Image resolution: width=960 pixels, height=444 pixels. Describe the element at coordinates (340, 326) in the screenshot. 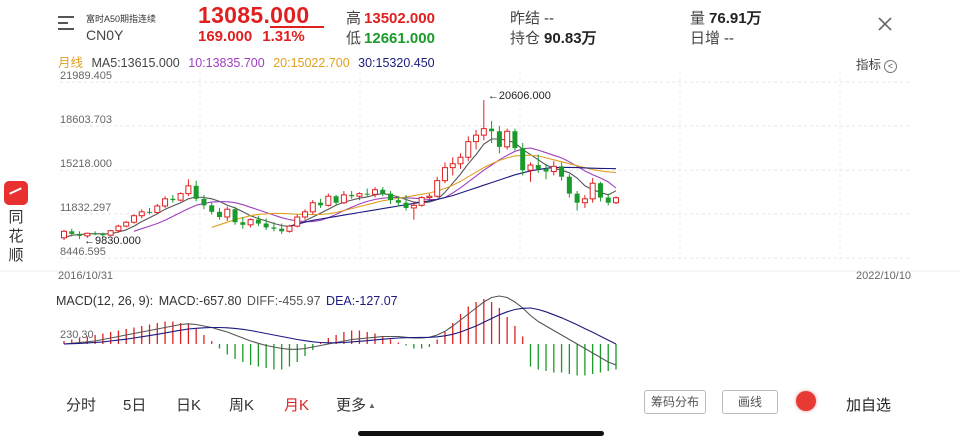

I see `macd-dea-line` at that location.